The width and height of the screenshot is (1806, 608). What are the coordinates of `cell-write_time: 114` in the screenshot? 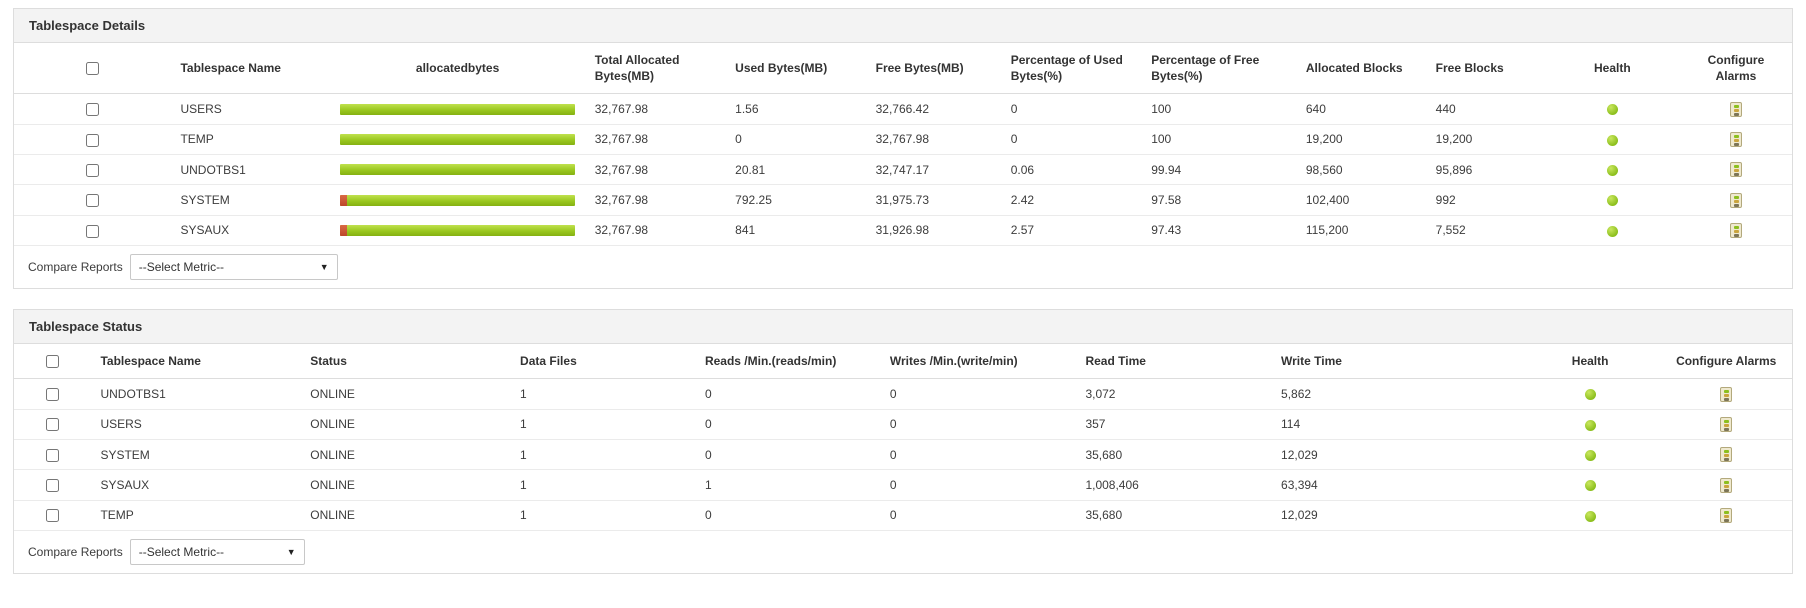 It's located at (1395, 424).